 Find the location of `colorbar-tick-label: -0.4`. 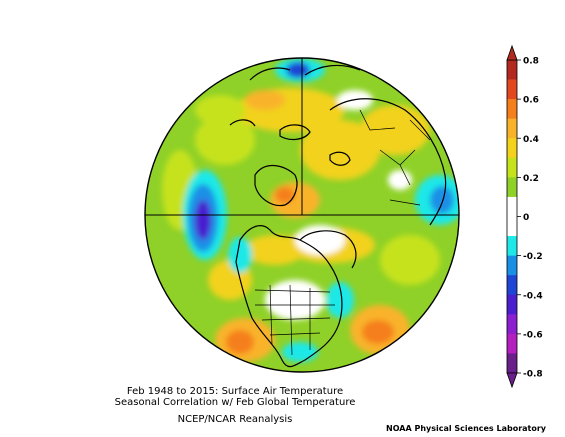

colorbar-tick-label: -0.4 is located at coordinates (533, 296).